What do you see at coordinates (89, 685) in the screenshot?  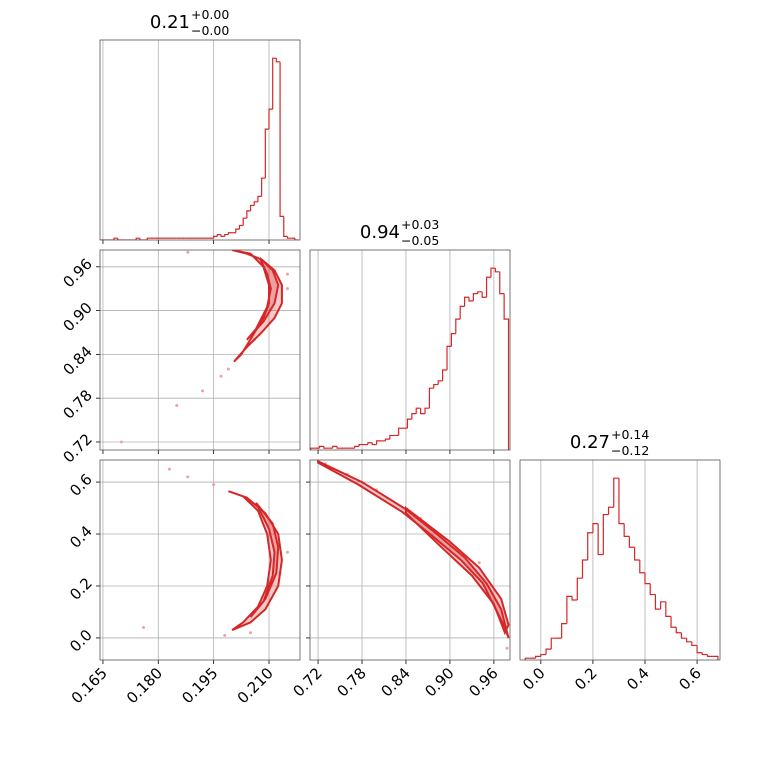 I see `x-tick-label: 0.165` at bounding box center [89, 685].